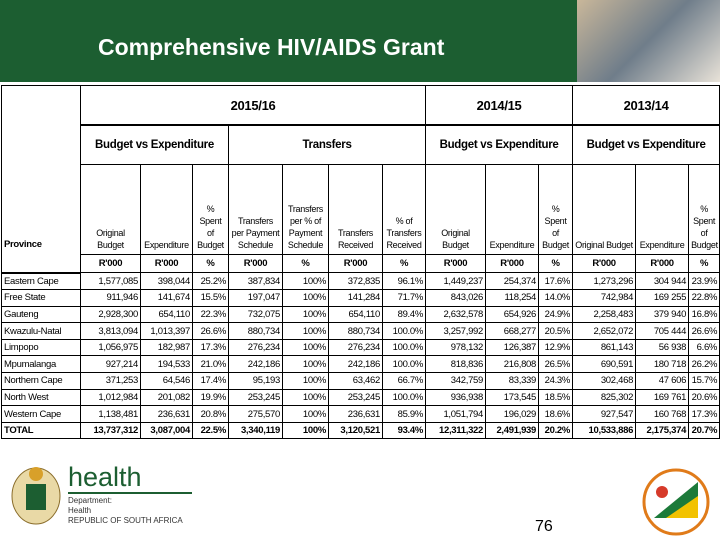  Describe the element at coordinates (210, 314) in the screenshot. I see `cell-value: 22.3%` at that location.